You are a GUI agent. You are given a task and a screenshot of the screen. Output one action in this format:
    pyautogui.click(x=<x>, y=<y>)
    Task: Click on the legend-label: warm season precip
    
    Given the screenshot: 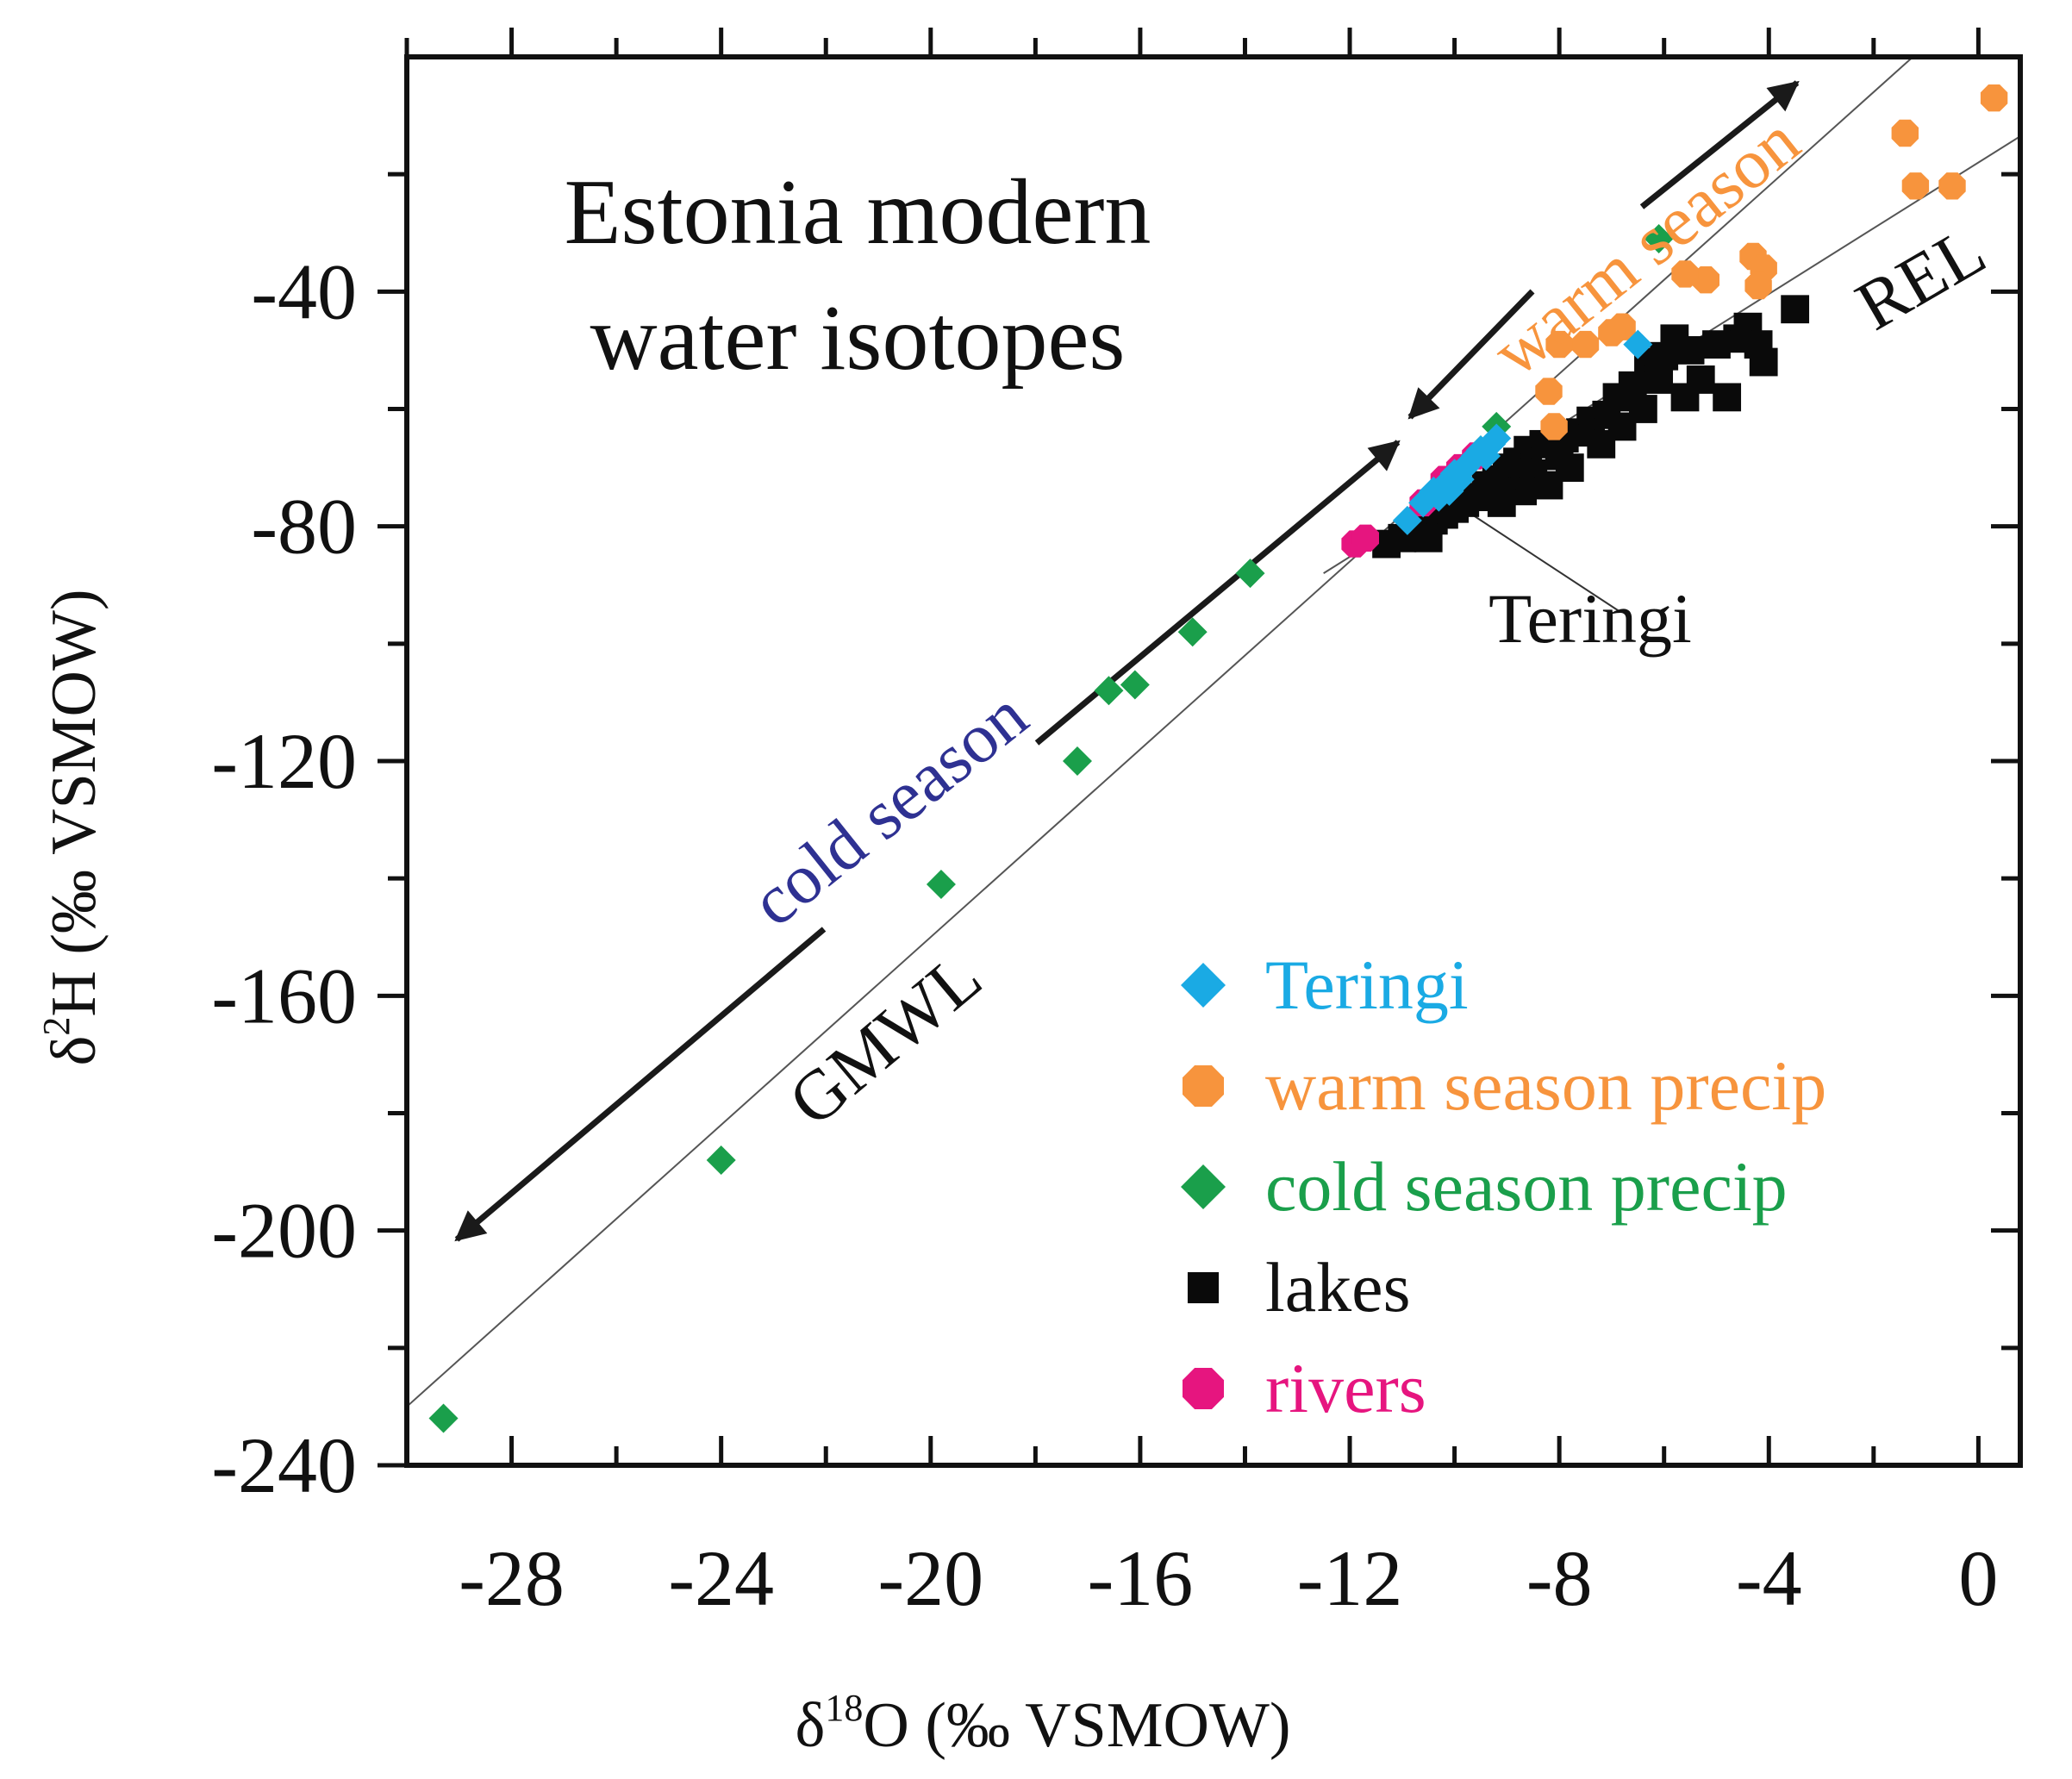 What is the action you would take?
    pyautogui.click(x=1545, y=1086)
    